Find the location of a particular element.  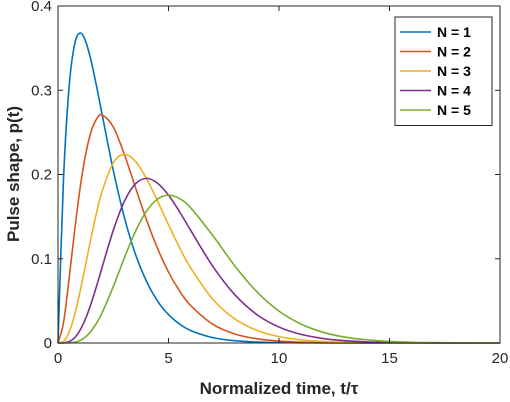

legend-label-3: N = 3 is located at coordinates (454, 71).